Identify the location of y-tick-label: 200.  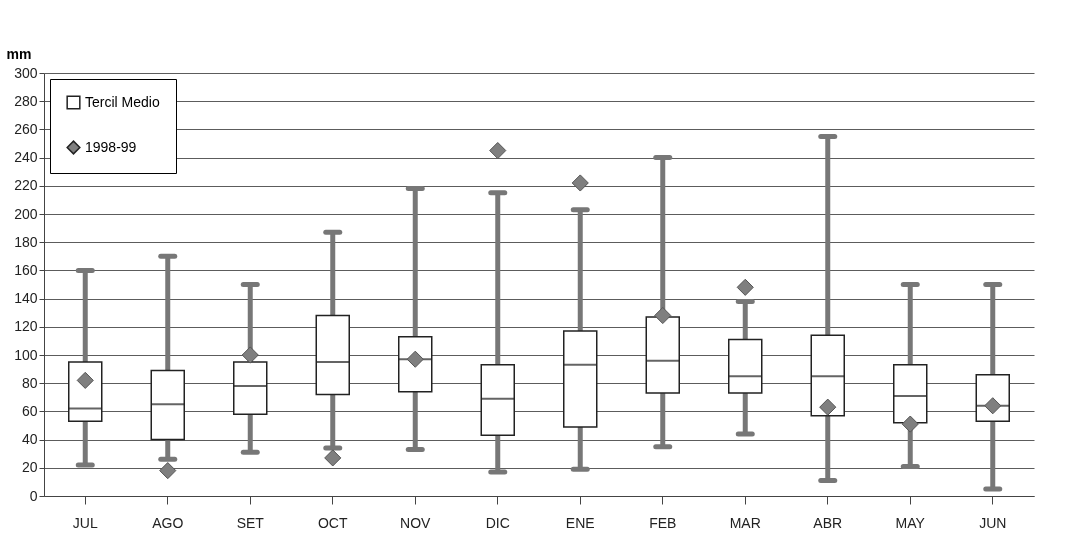
(26, 213).